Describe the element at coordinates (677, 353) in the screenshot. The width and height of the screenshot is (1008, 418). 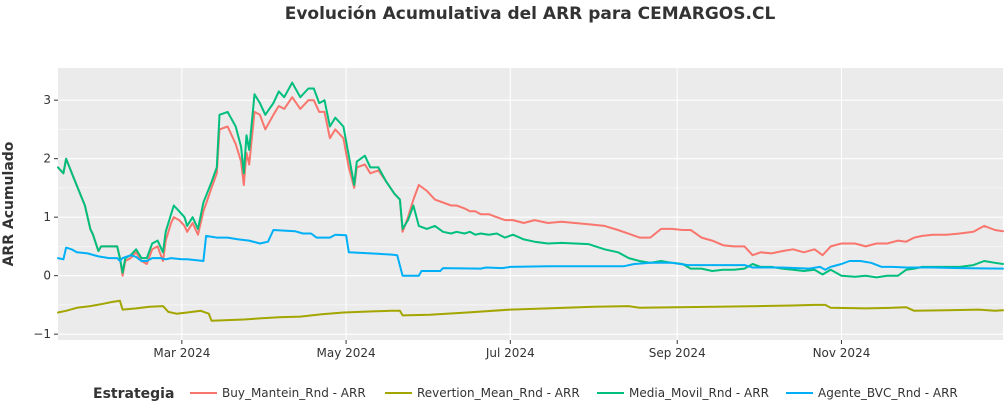
I see `x-tick-label-3: Sep 2024` at that location.